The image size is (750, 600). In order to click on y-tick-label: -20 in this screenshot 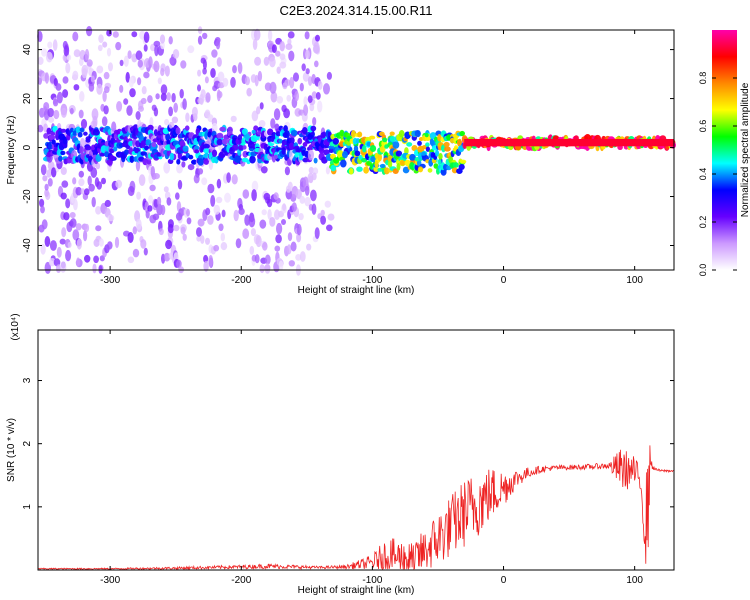, I will do `click(27, 196)`.